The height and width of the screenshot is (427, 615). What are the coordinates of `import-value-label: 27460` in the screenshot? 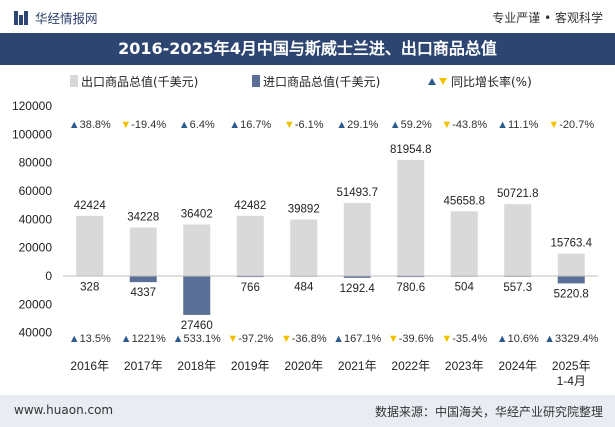 It's located at (197, 326).